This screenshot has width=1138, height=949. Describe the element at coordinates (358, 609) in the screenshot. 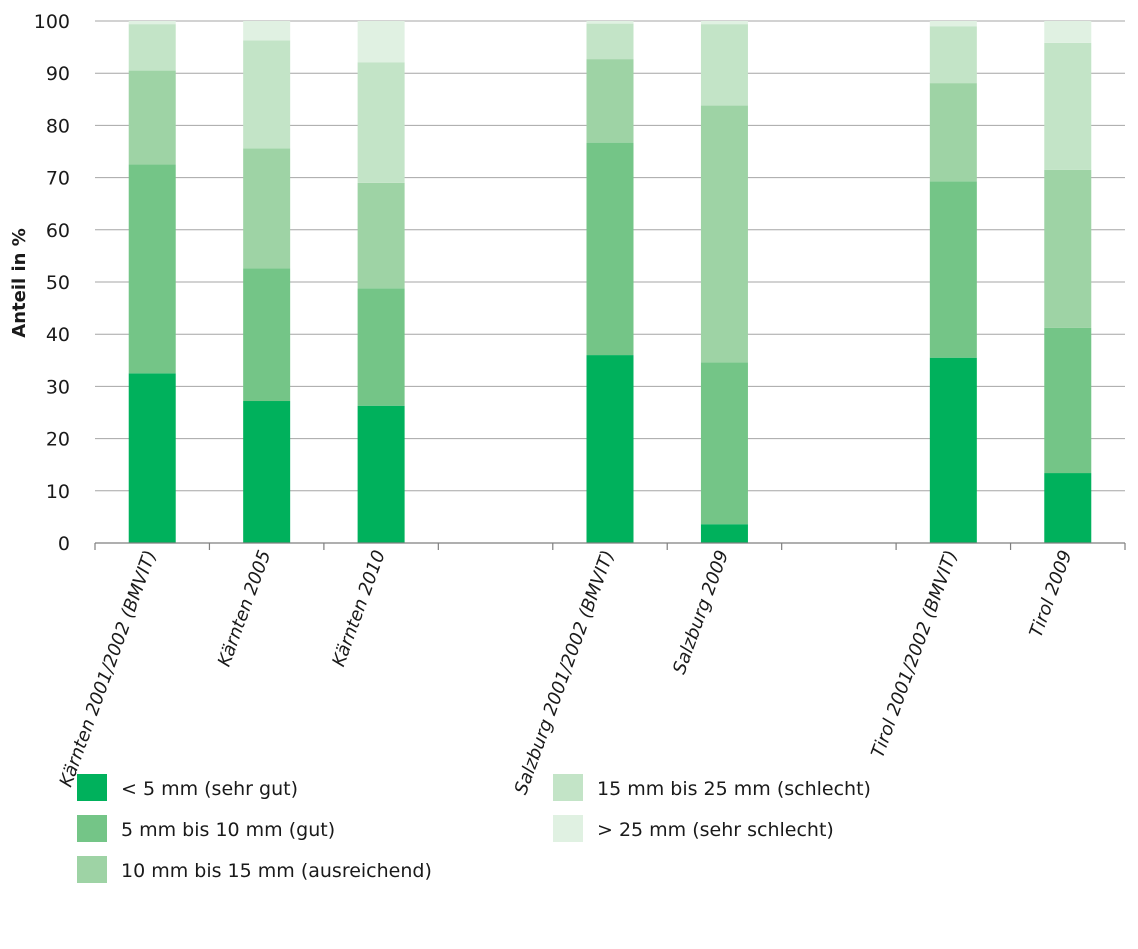

I see `x-category-label: Kärnten 2010` at that location.